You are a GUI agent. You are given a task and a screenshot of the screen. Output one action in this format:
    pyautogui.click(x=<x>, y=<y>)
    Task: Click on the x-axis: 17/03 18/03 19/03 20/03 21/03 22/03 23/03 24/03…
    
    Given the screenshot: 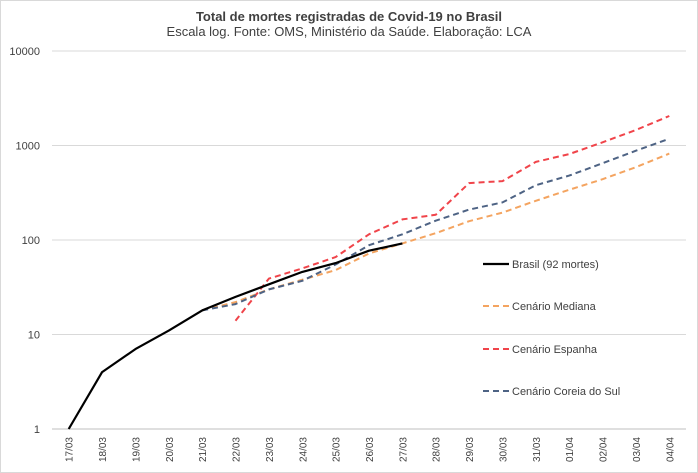 What is the action you would take?
    pyautogui.click(x=369, y=445)
    